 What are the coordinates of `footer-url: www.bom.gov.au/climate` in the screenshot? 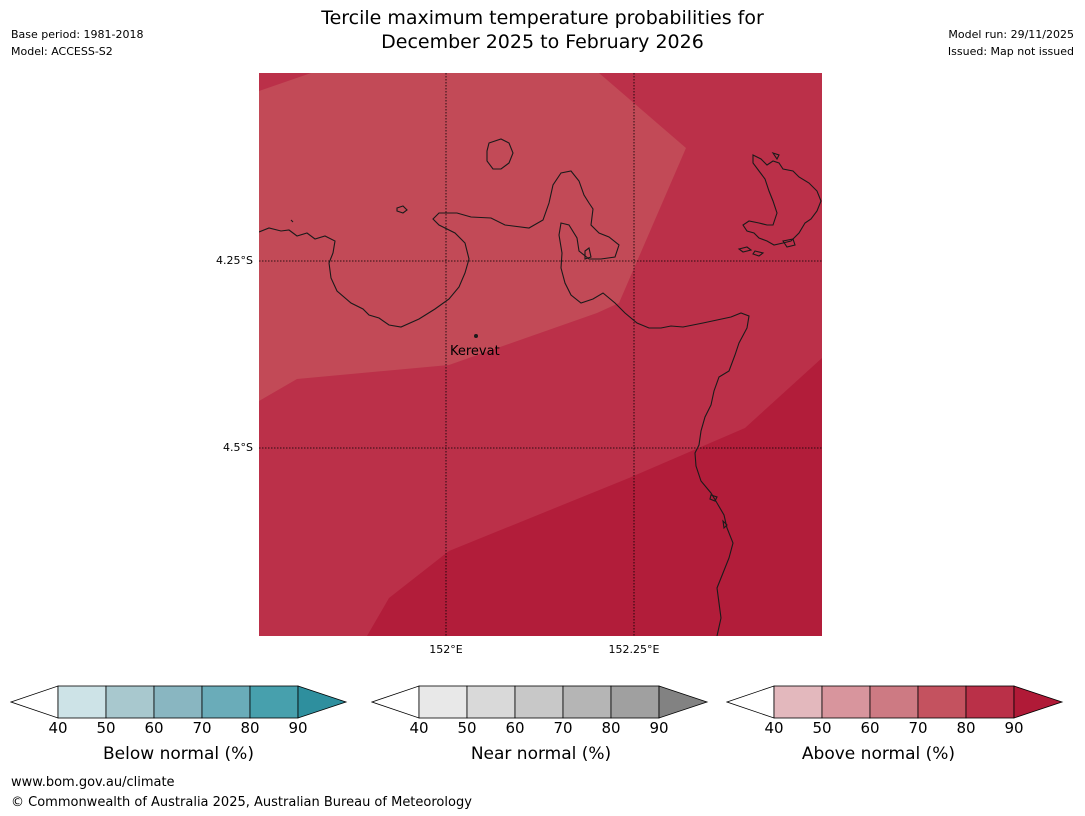 It's located at (93, 782).